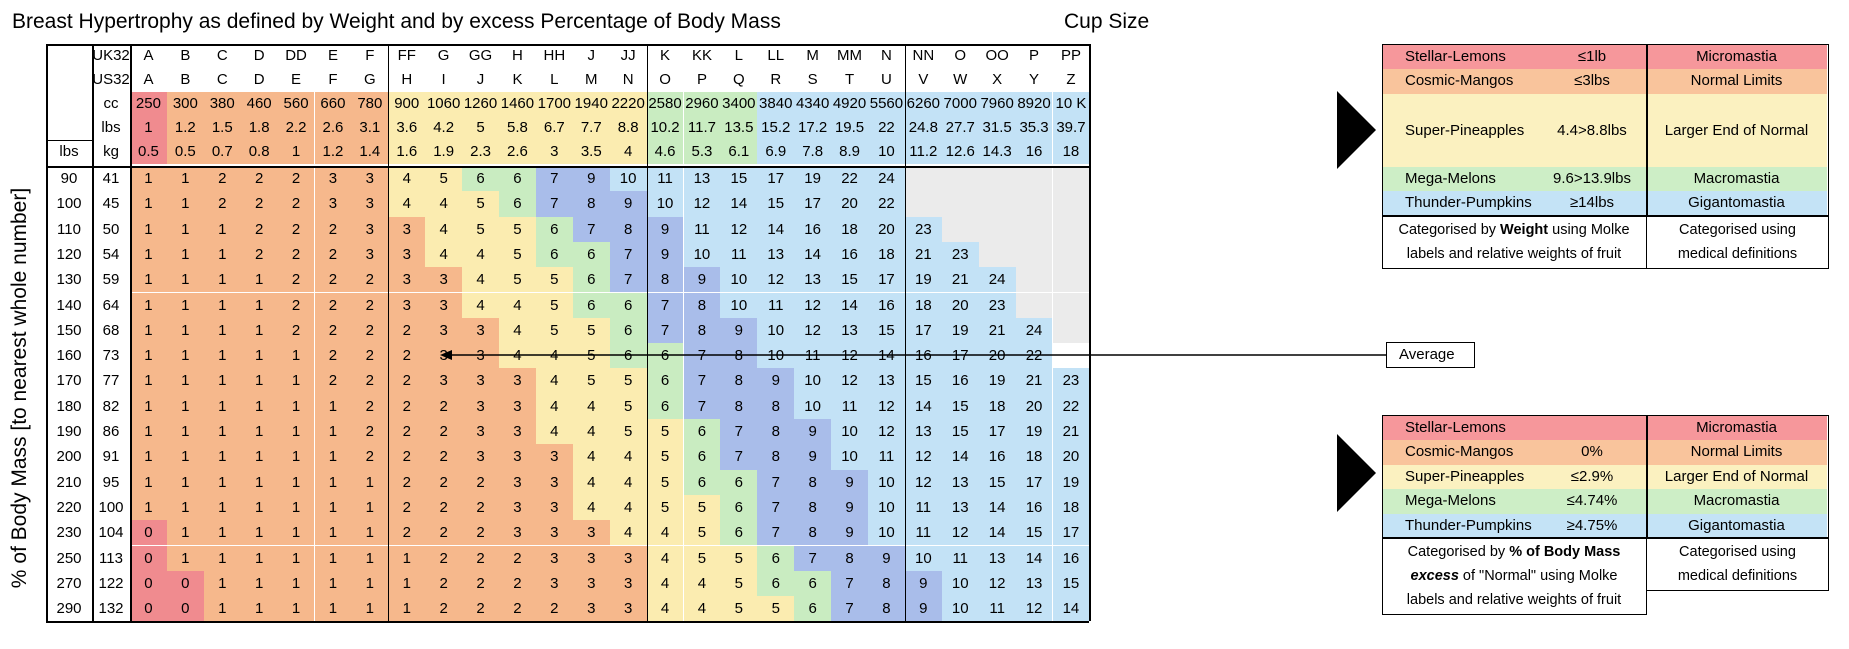 This screenshot has width=1849, height=649. What do you see at coordinates (1430, 355) in the screenshot?
I see `average-label: Average` at bounding box center [1430, 355].